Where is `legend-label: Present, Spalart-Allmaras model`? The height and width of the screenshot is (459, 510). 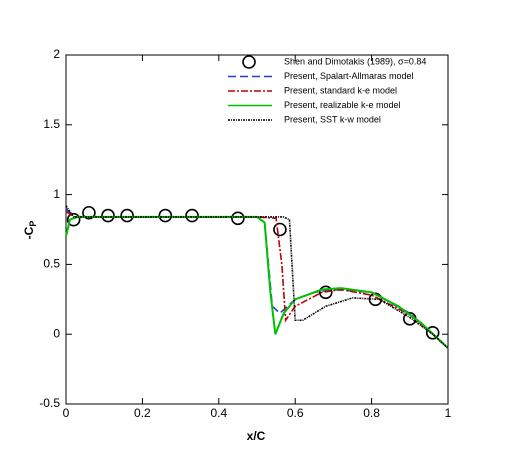 legend-label: Present, Spalart-Allmaras model is located at coordinates (349, 76).